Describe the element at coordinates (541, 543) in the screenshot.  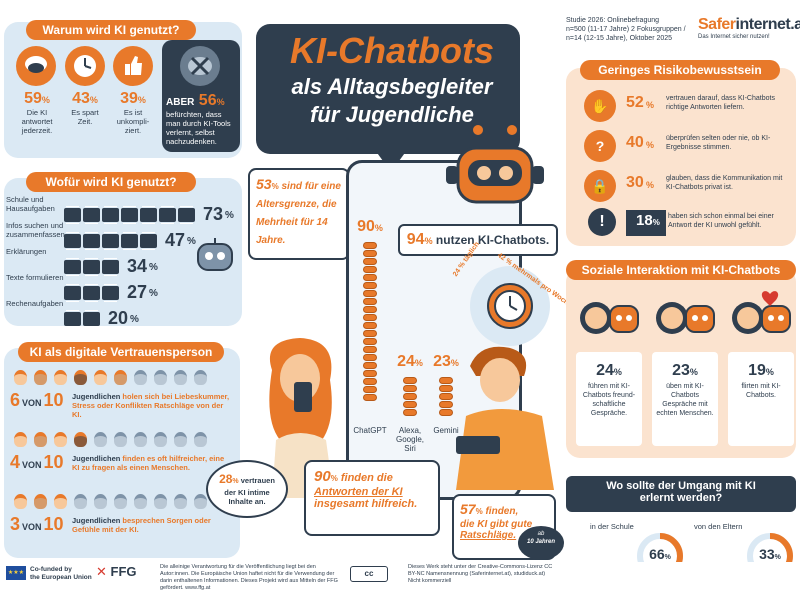
I see `age-tag: ab 10 Jahren` at that location.